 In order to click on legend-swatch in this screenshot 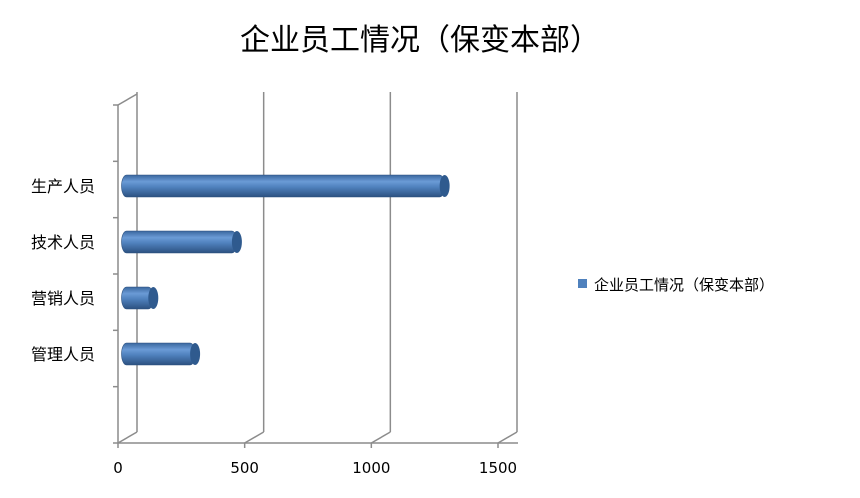, I will do `click(582, 283)`.